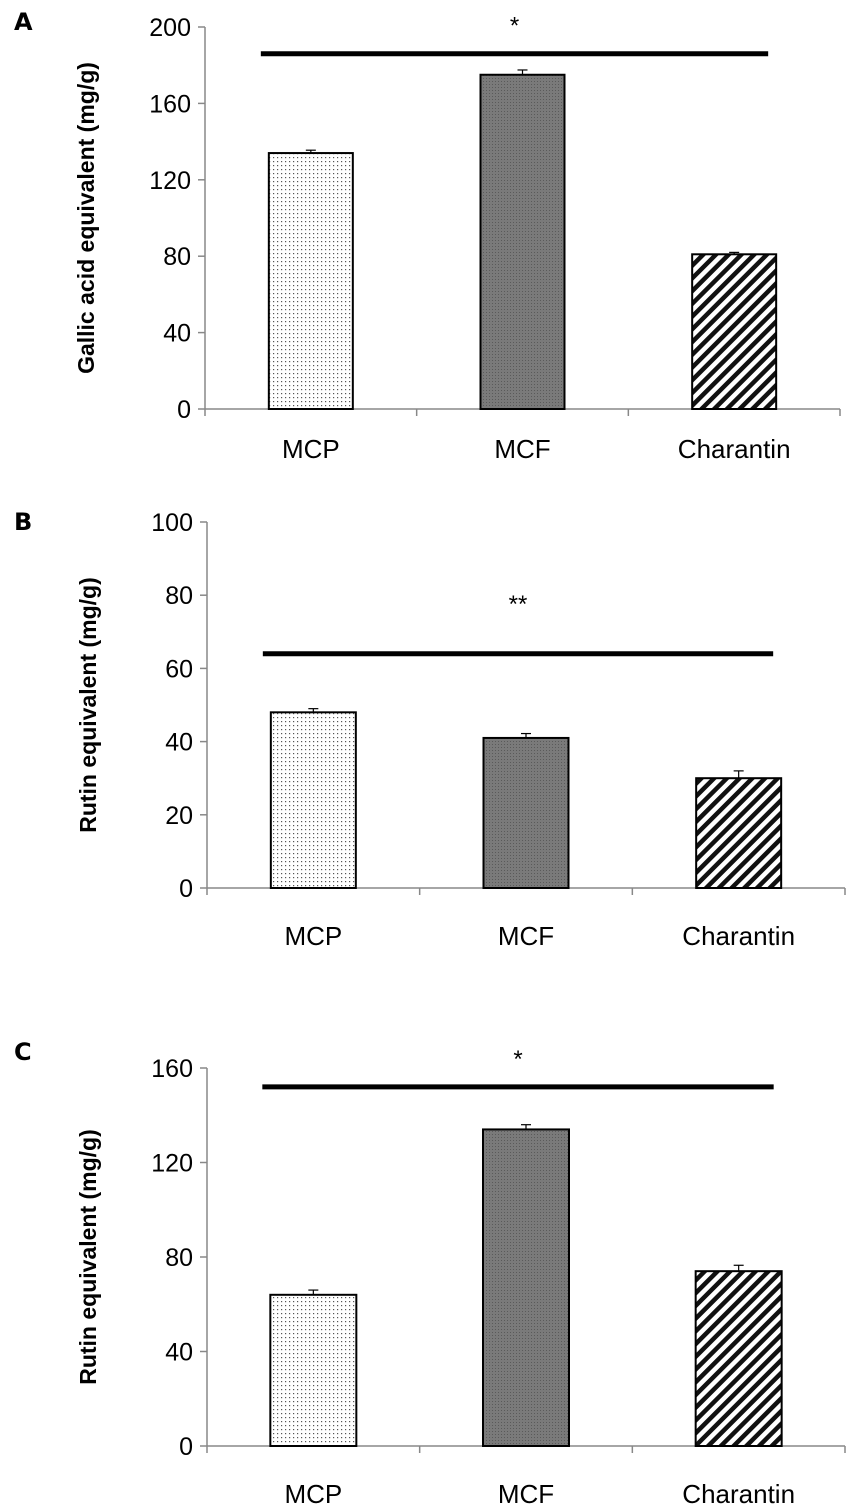 This screenshot has height=1509, width=848. Describe the element at coordinates (23, 22) in the screenshot. I see `panel-letter: A` at that location.